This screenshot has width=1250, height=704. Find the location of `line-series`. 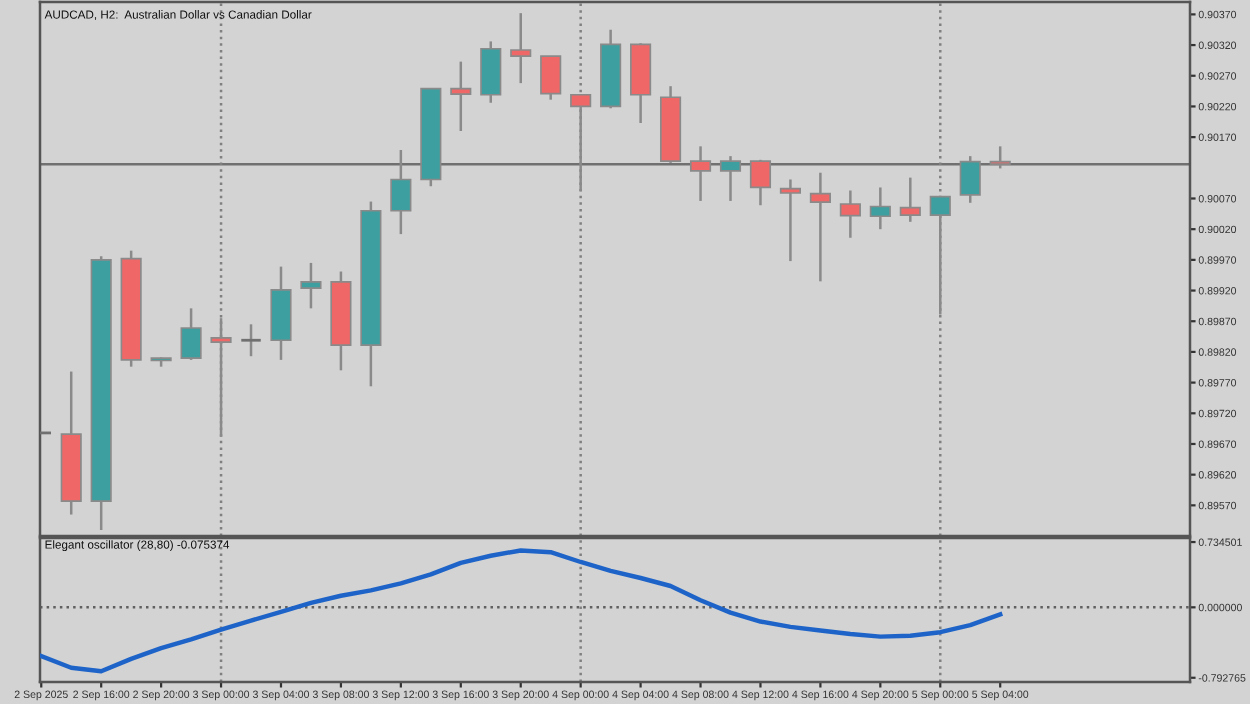

line-series is located at coordinates (521, 611).